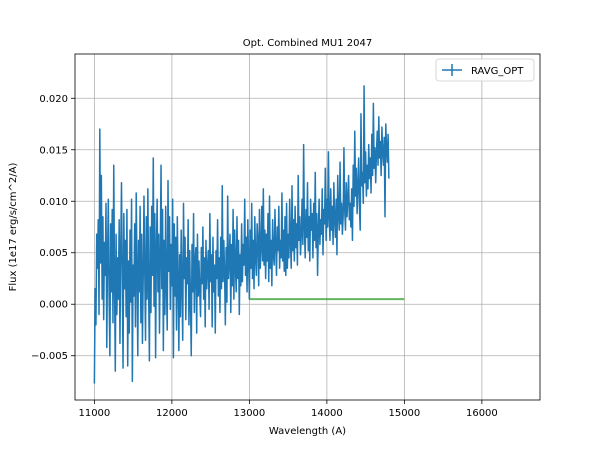 The height and width of the screenshot is (454, 600). Describe the element at coordinates (172, 413) in the screenshot. I see `x-tick-label: 12000` at that location.